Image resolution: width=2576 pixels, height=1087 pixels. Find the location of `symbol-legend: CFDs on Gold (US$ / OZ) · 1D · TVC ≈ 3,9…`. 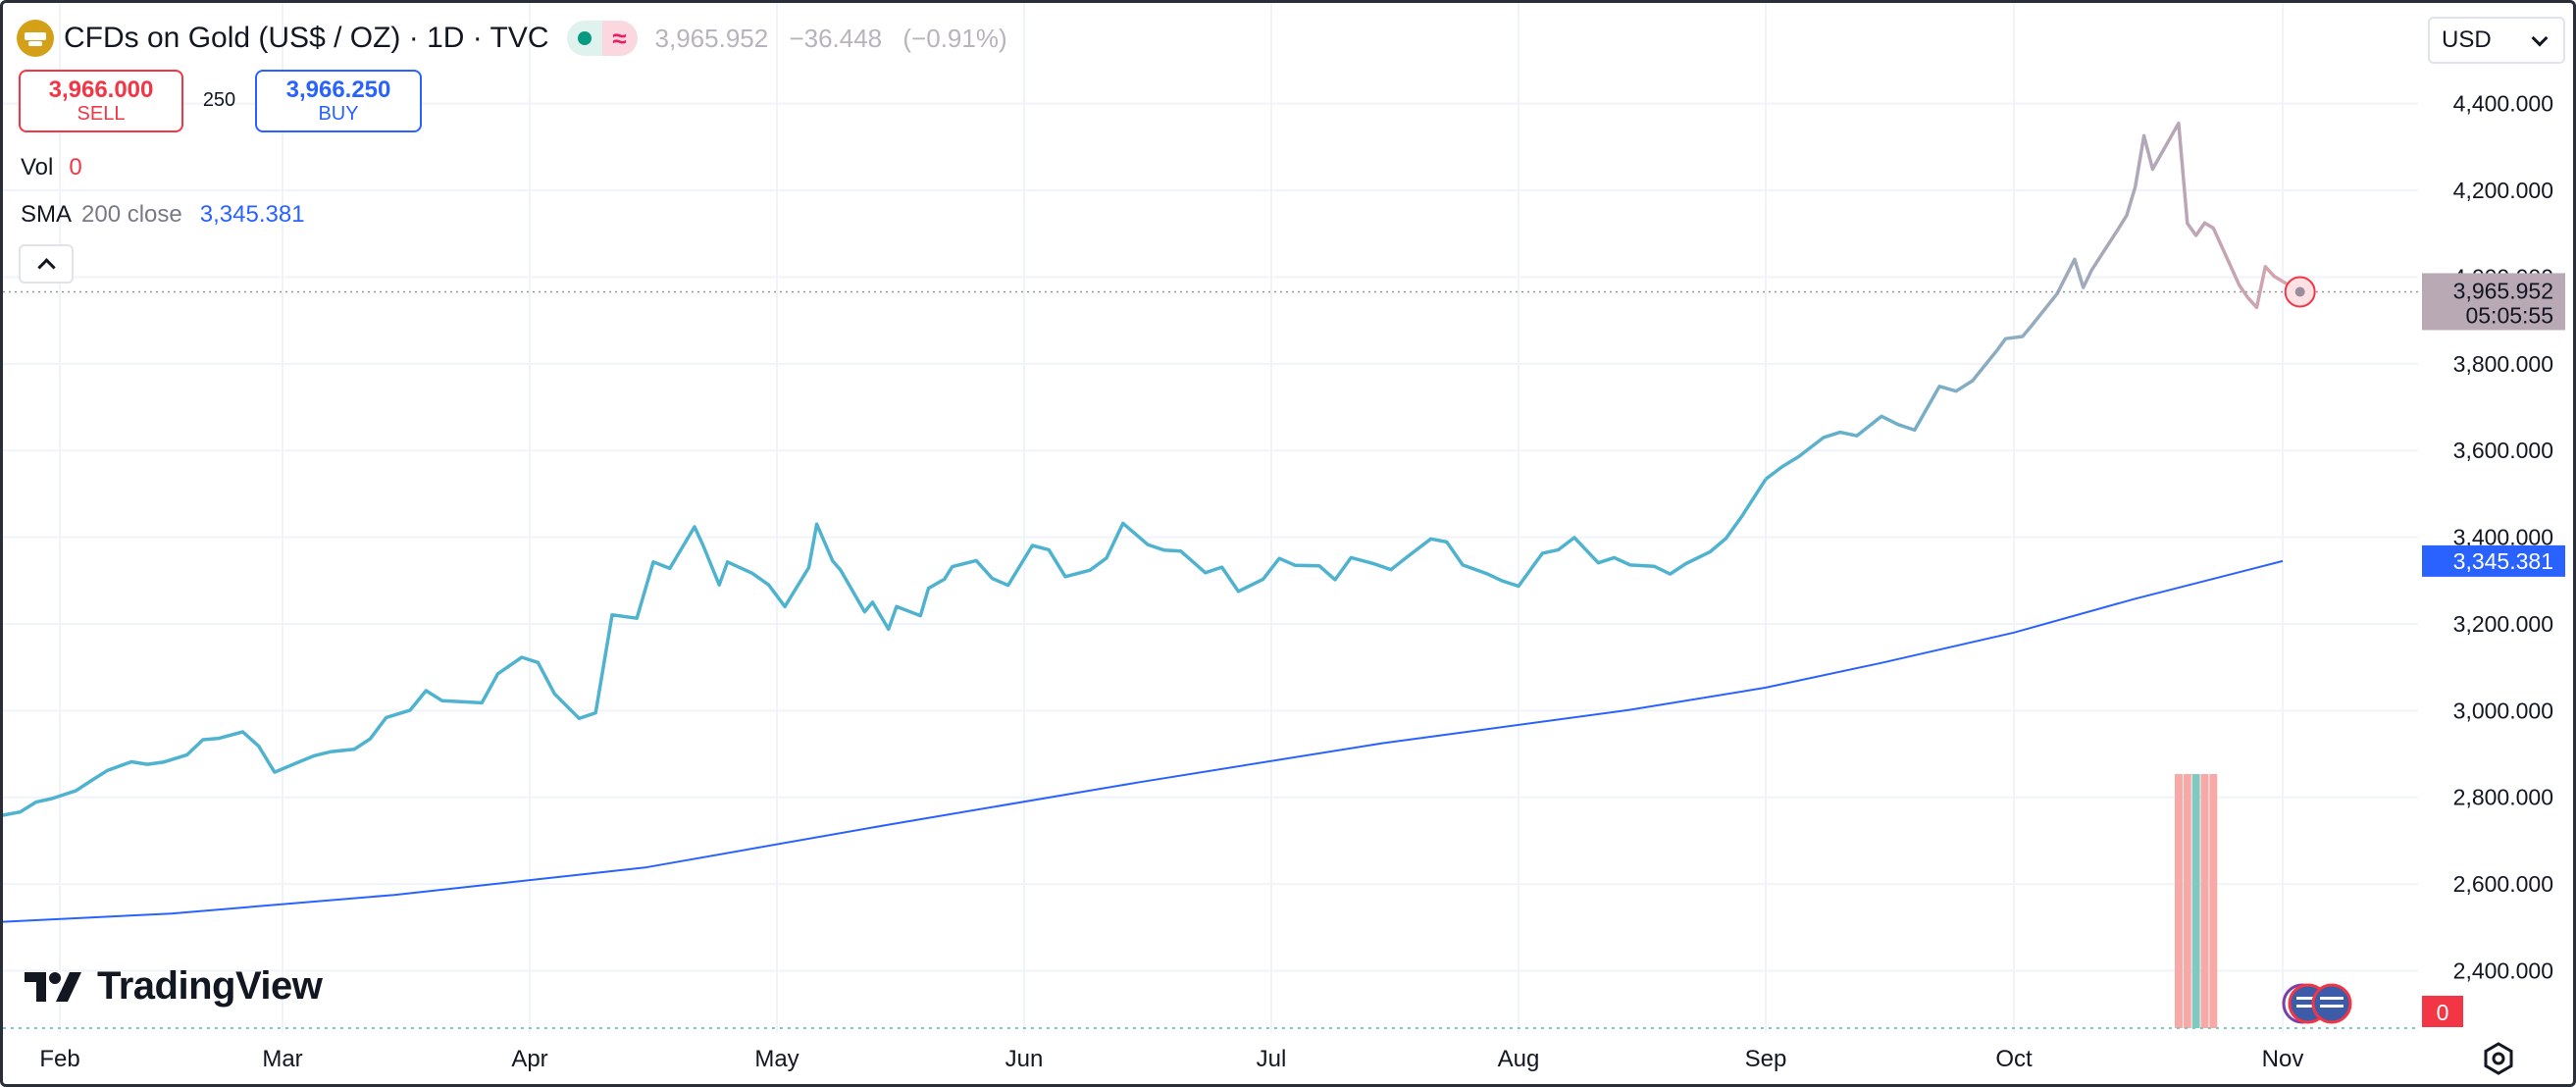

symbol-legend: CFDs on Gold (US$ / OZ) · 1D · TVC ≈ 3,9… is located at coordinates (519, 39).